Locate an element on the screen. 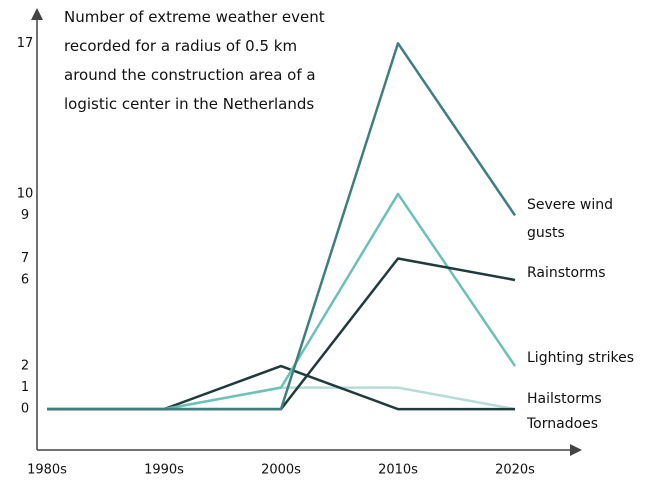  x-tick-label: 2000s is located at coordinates (281, 470).